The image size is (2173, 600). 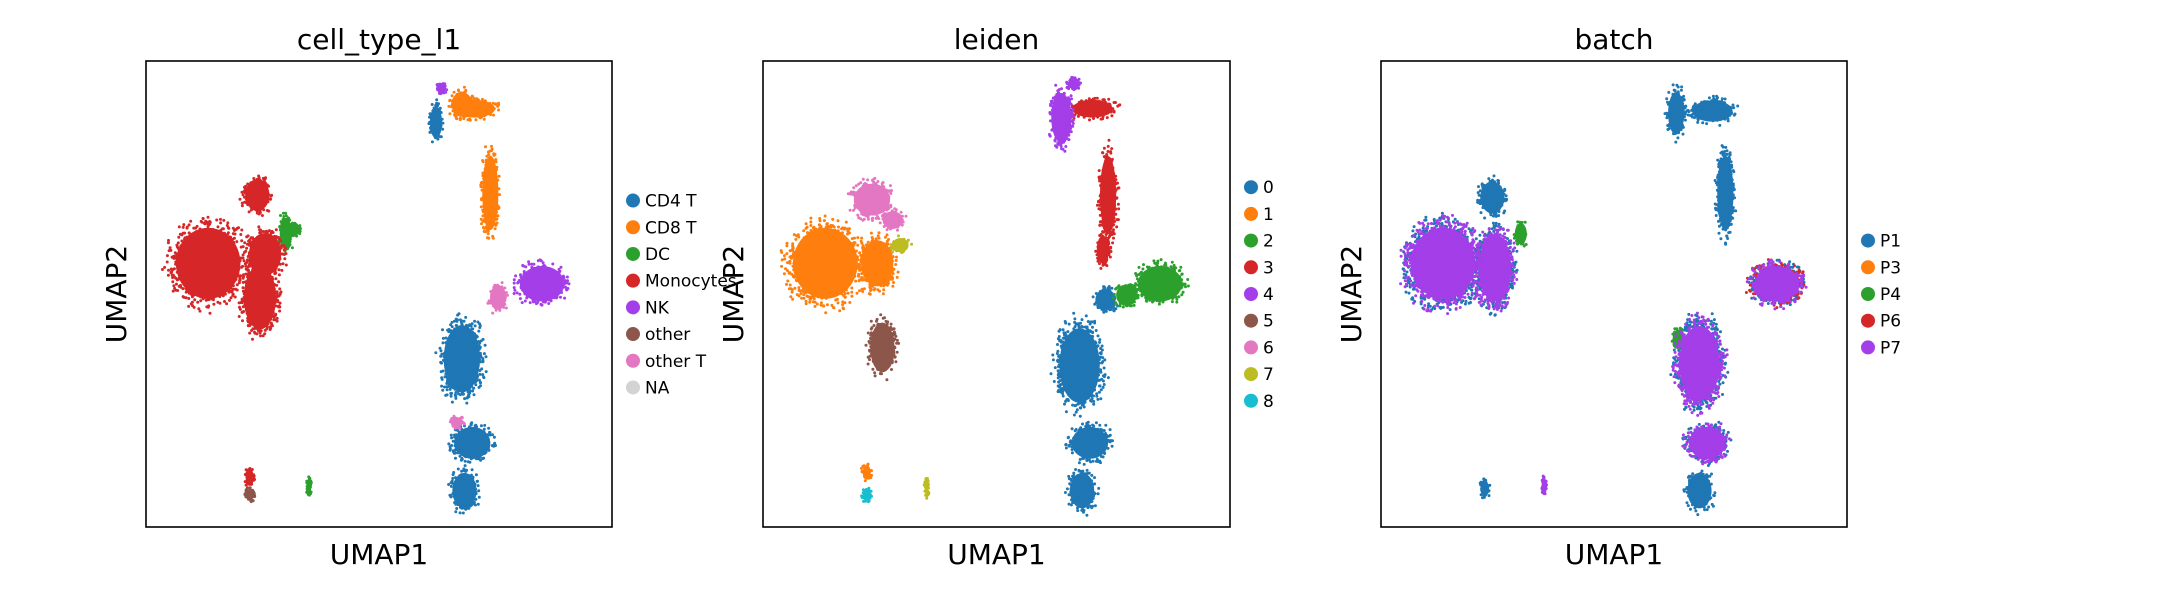 I want to click on legend-item-other: other, so click(x=658, y=335).